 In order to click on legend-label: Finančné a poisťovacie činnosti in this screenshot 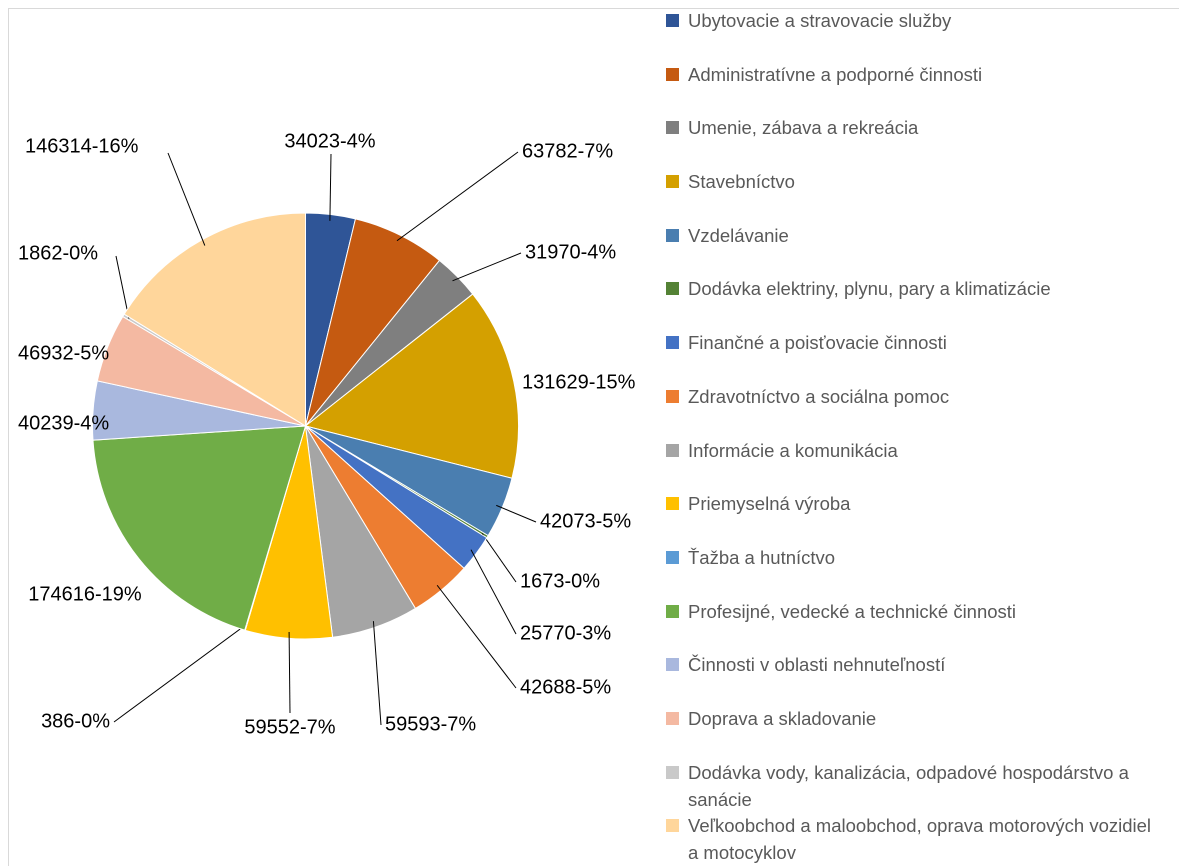, I will do `click(817, 343)`.